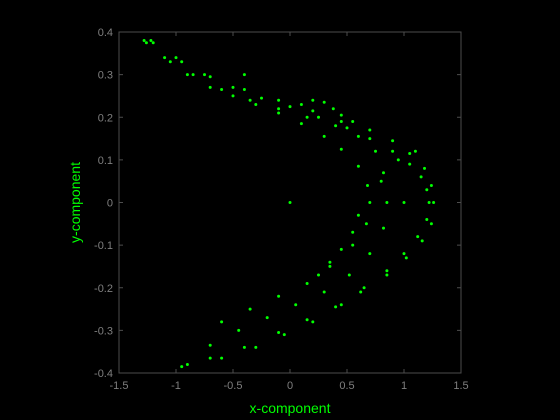 The image size is (560, 420). Describe the element at coordinates (110, 204) in the screenshot. I see `y-tick-label: 0` at that location.